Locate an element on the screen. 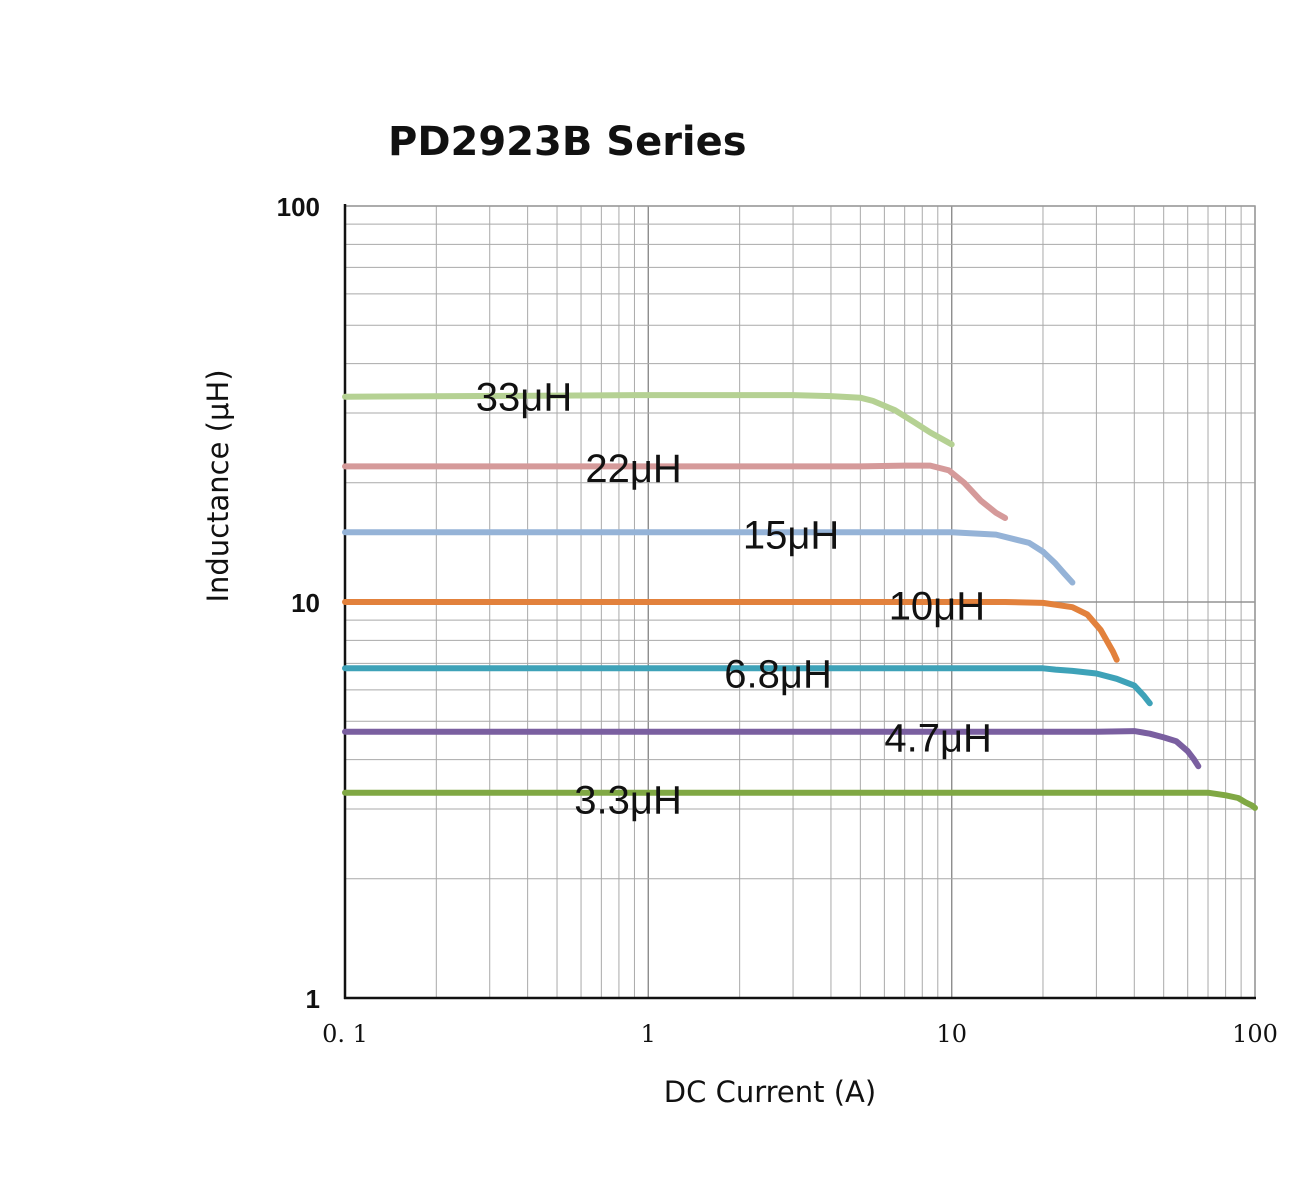  y-tick-label-0: 1 is located at coordinates (313, 999).